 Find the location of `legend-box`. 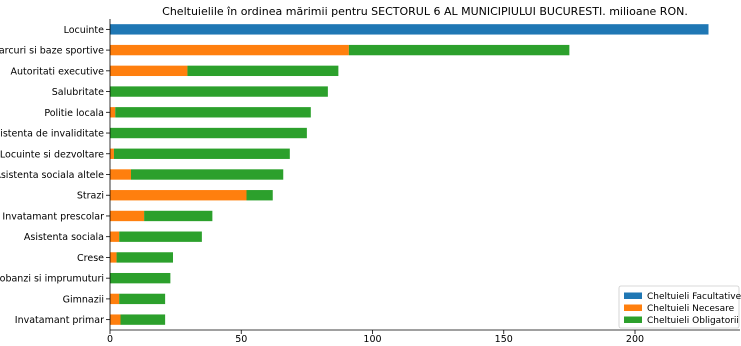

legend-box is located at coordinates (679, 307).